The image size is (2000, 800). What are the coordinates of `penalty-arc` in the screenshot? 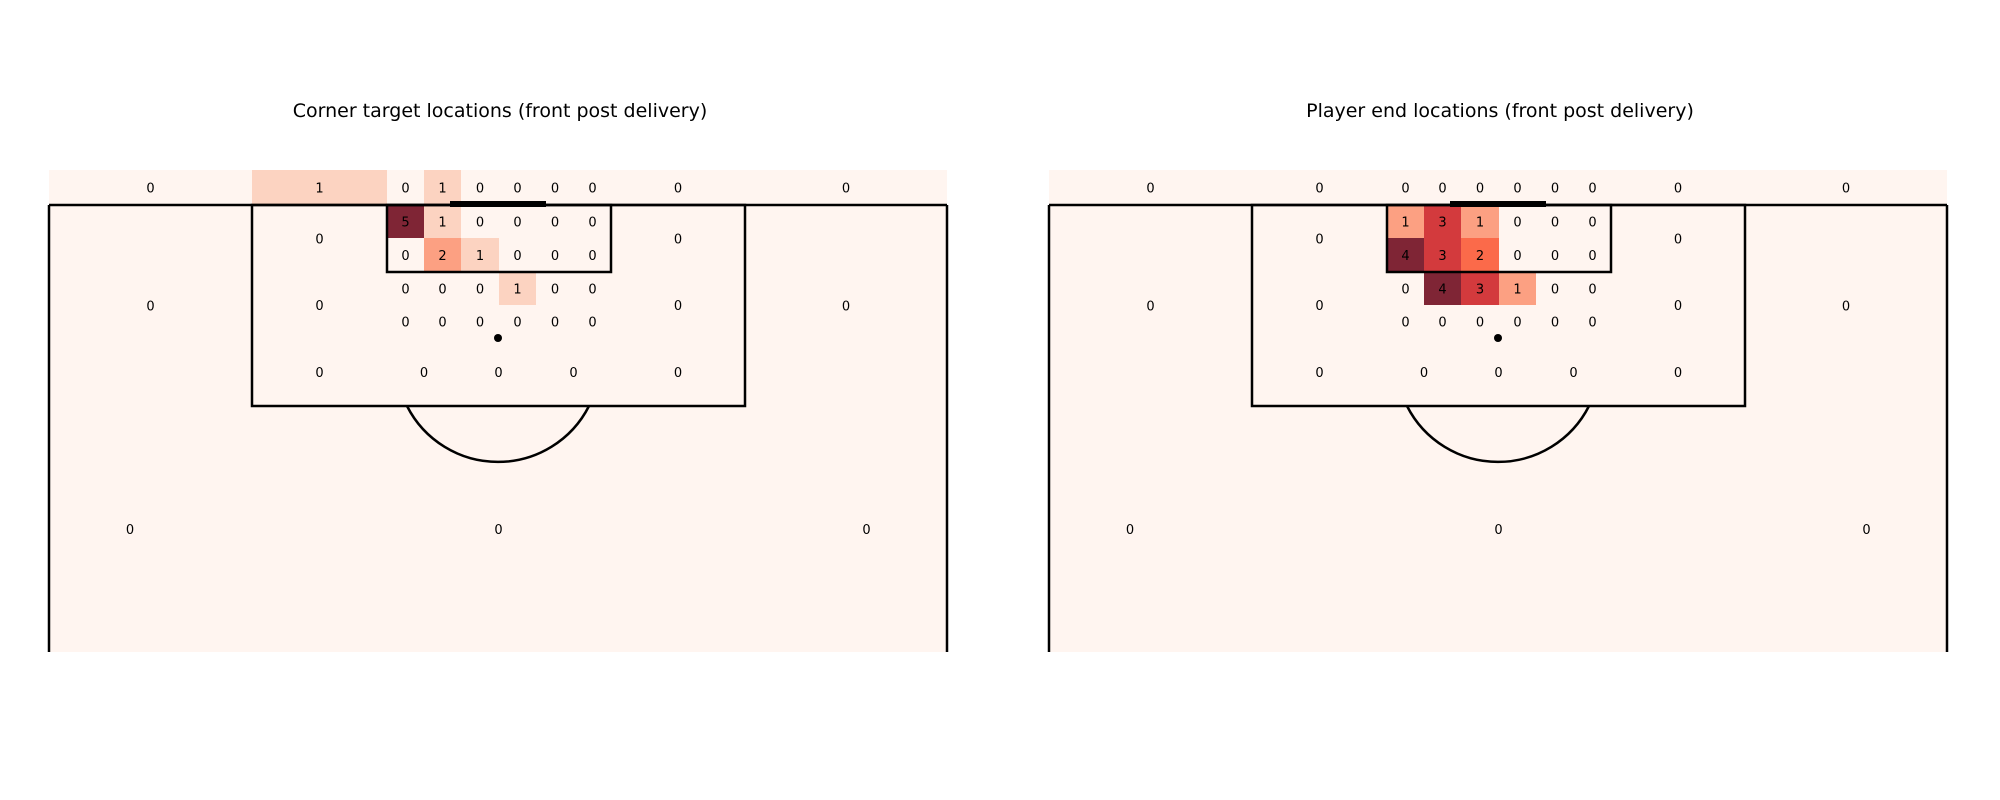 It's located at (1498, 434).